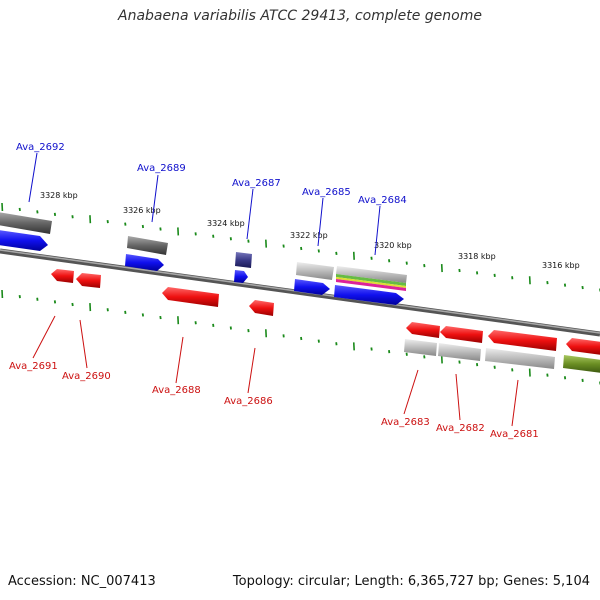  Describe the element at coordinates (382, 200) in the screenshot. I see `gene-label-ava-2684: Ava_2684` at that location.